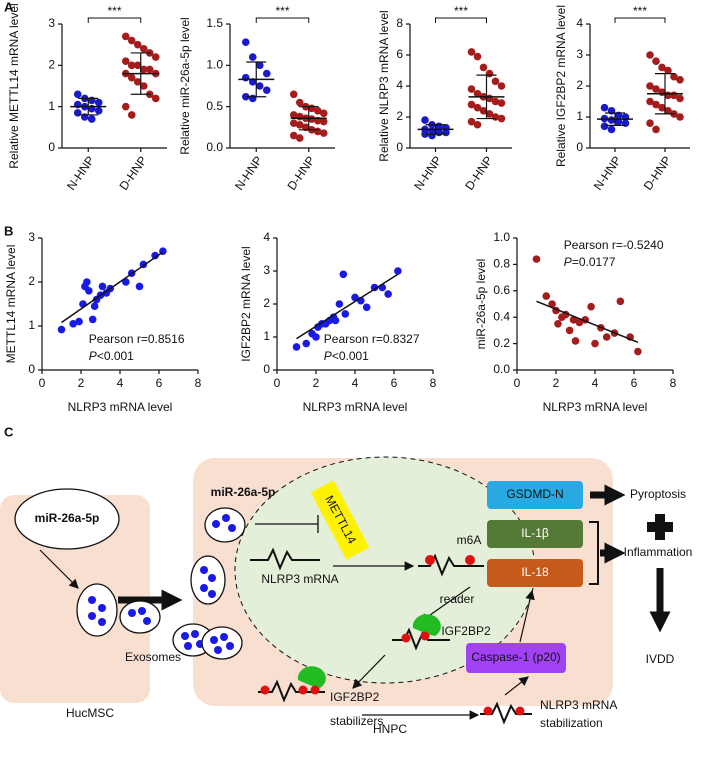  I want to click on bracket, so click(594, 553).